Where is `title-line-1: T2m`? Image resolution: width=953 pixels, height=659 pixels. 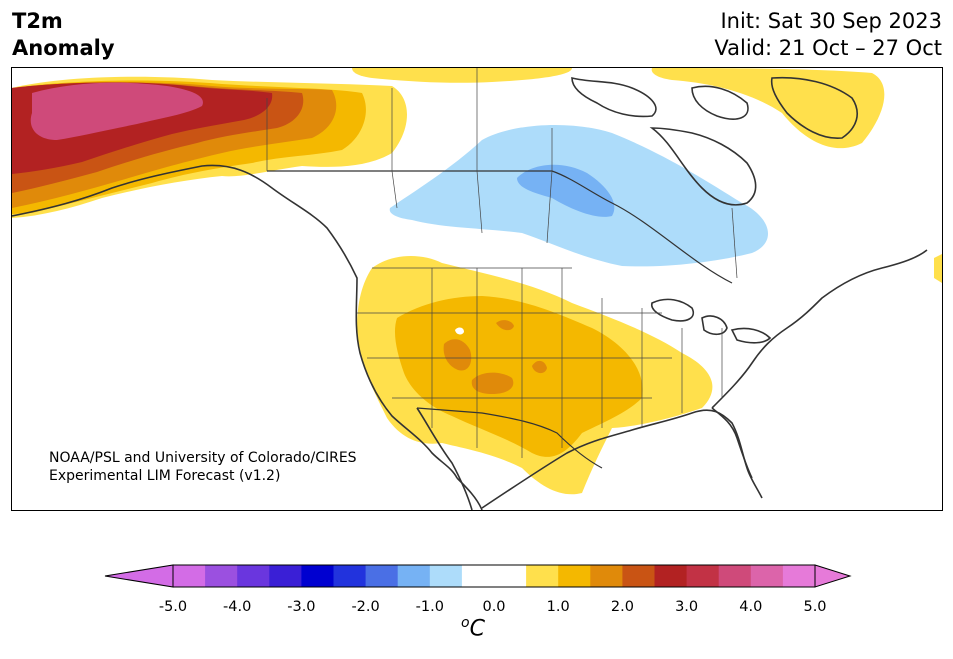
title-line-1: T2m is located at coordinates (37, 21).